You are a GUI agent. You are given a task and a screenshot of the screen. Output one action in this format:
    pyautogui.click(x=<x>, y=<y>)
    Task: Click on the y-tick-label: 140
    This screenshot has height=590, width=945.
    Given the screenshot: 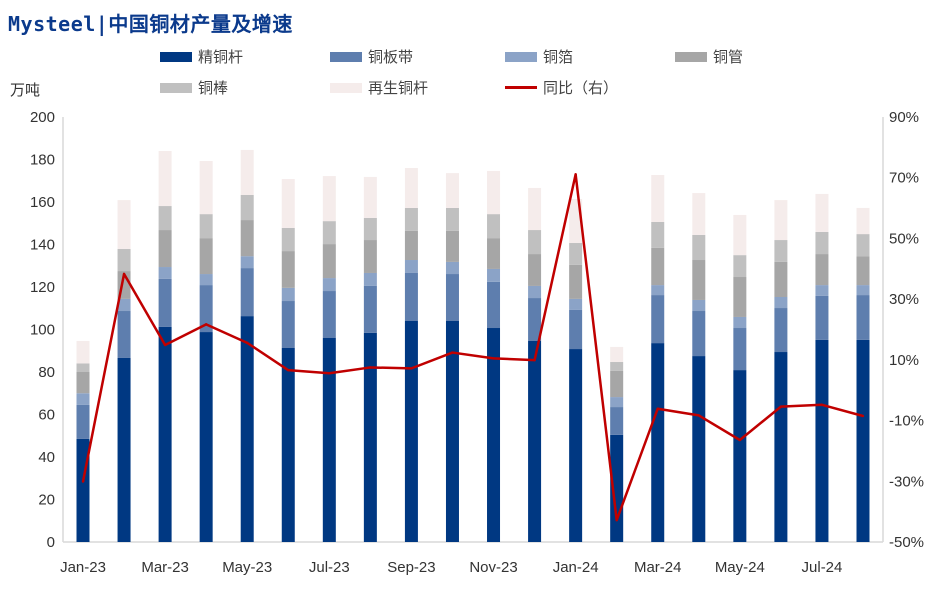 What is the action you would take?
    pyautogui.click(x=42, y=245)
    